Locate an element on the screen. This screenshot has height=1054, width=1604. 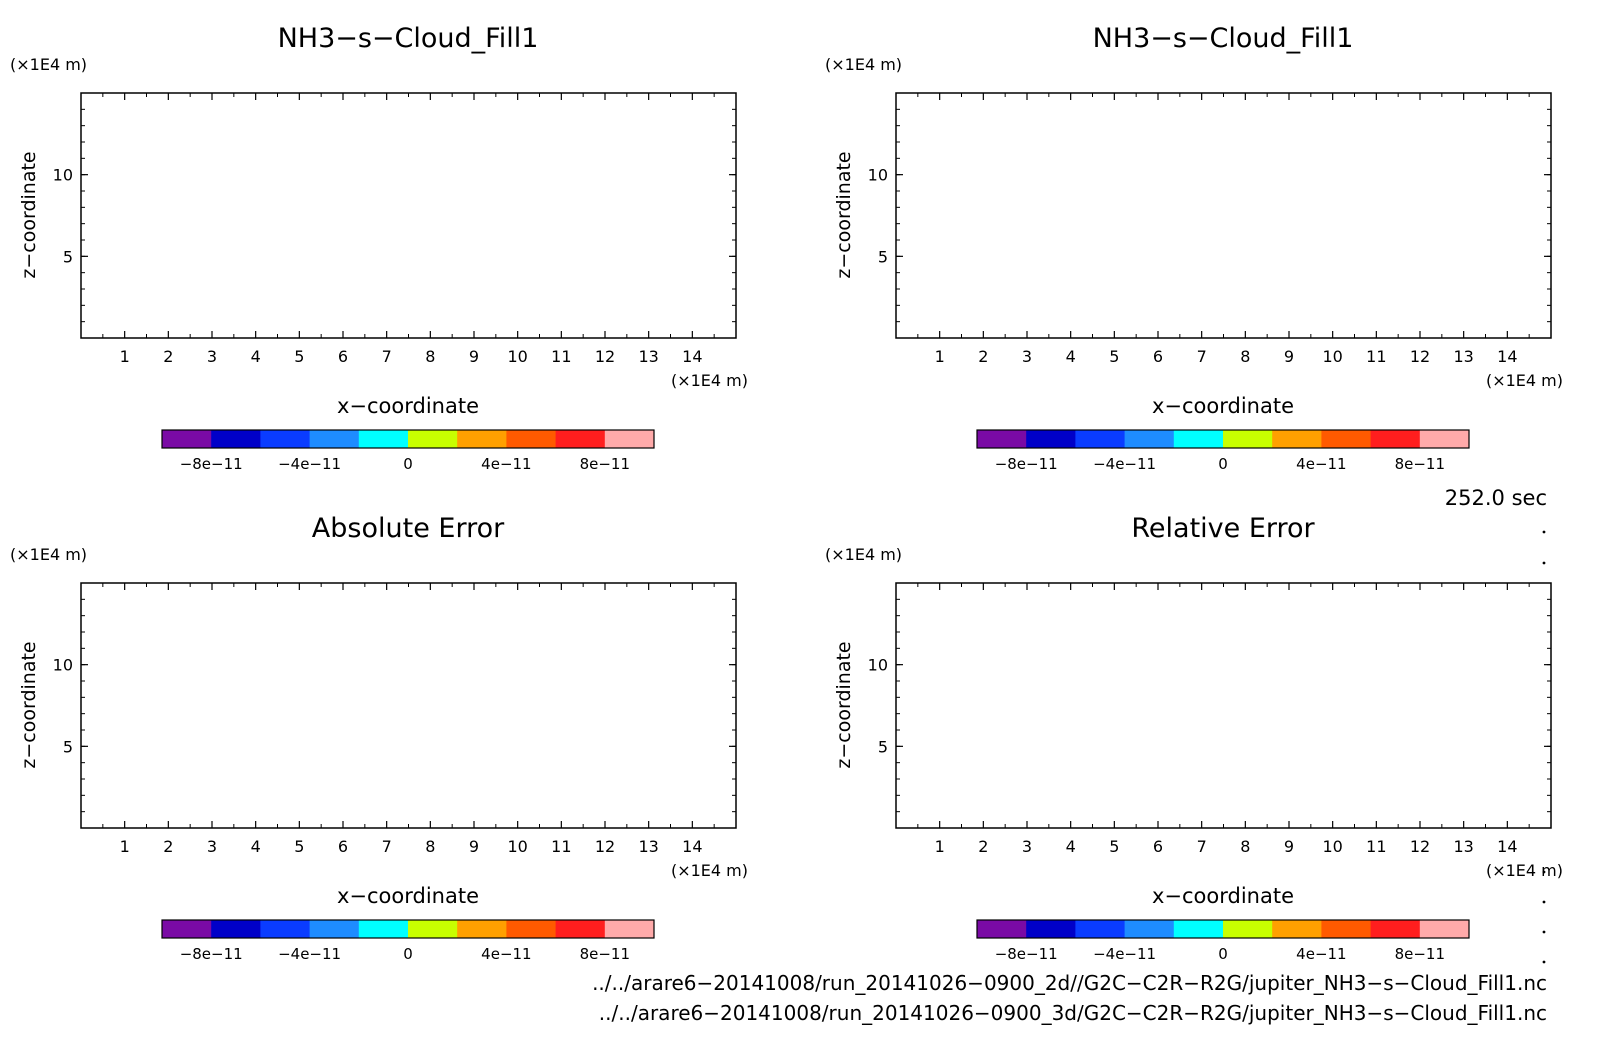
chart-title: Absolute Error is located at coordinates (408, 528).